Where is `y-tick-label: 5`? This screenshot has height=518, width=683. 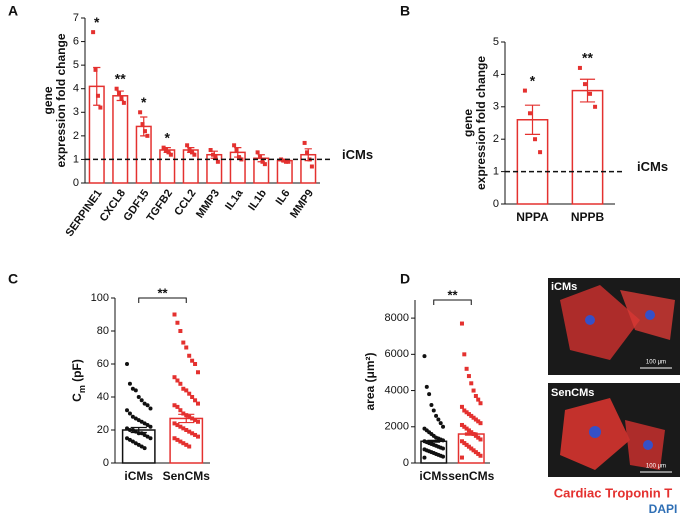
y-tick-label: 5 is located at coordinates (496, 42).